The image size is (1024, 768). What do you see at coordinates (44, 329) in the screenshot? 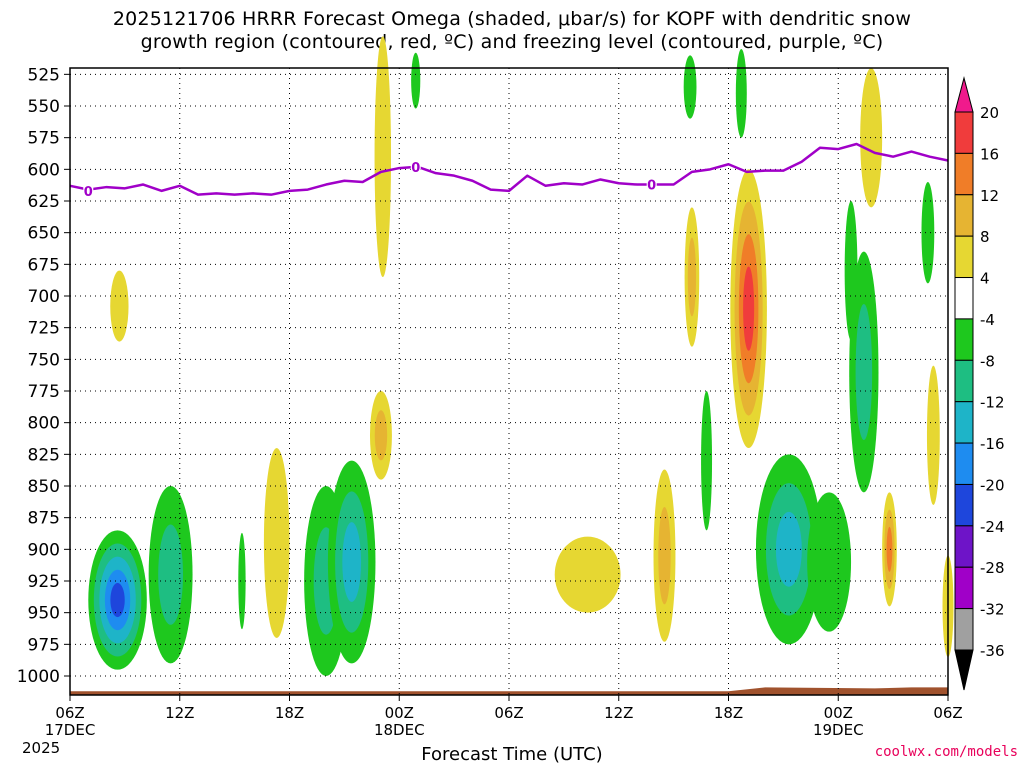
I see `y-tick-label-725: 725` at bounding box center [44, 329].